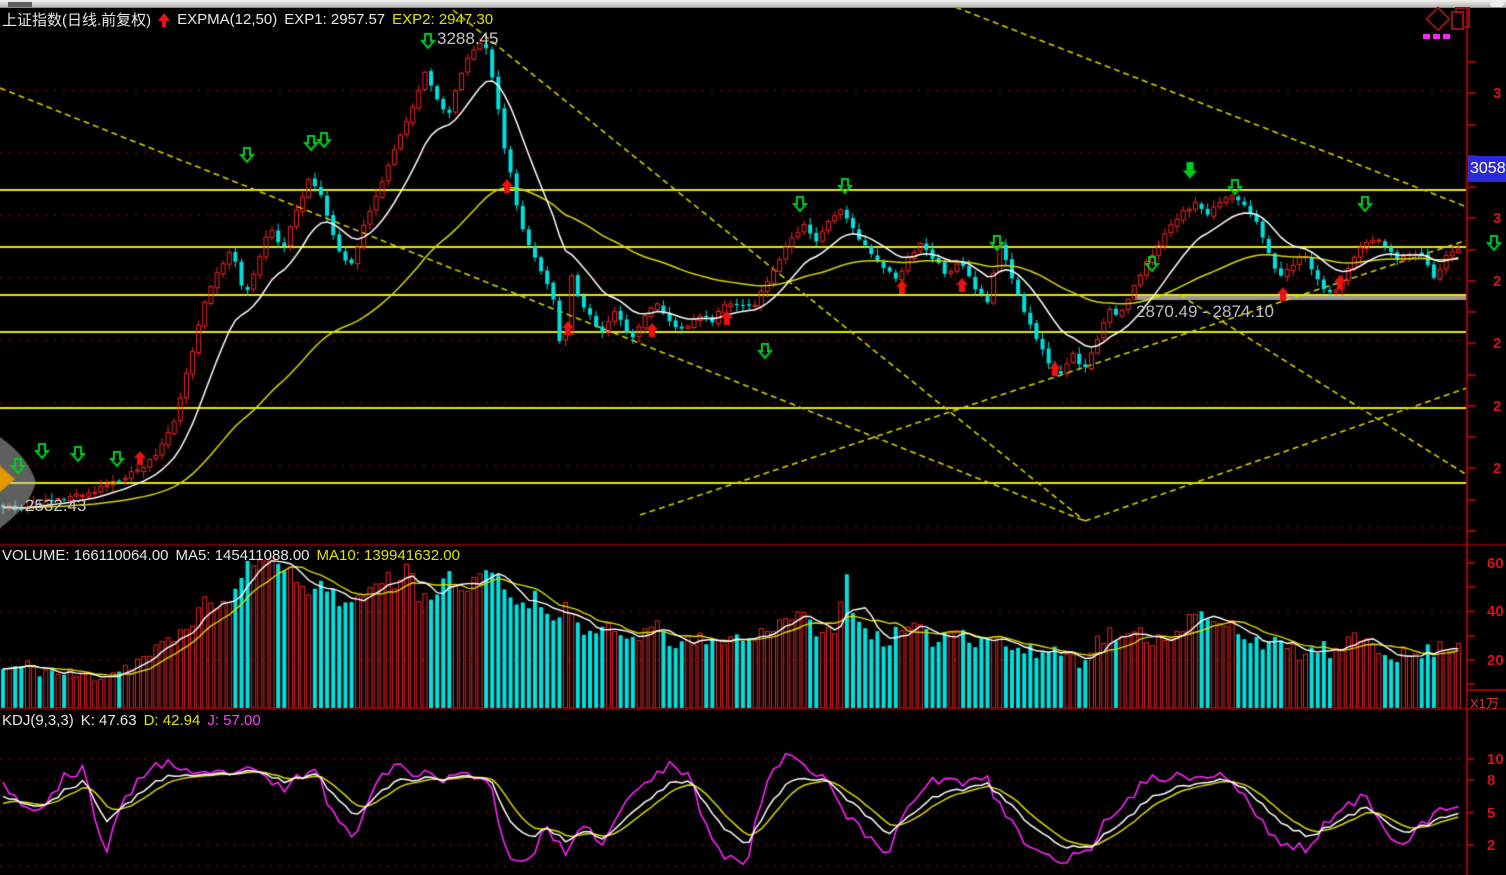 This screenshot has width=1506, height=875. What do you see at coordinates (753, 4) in the screenshot?
I see `window-top-strip` at bounding box center [753, 4].